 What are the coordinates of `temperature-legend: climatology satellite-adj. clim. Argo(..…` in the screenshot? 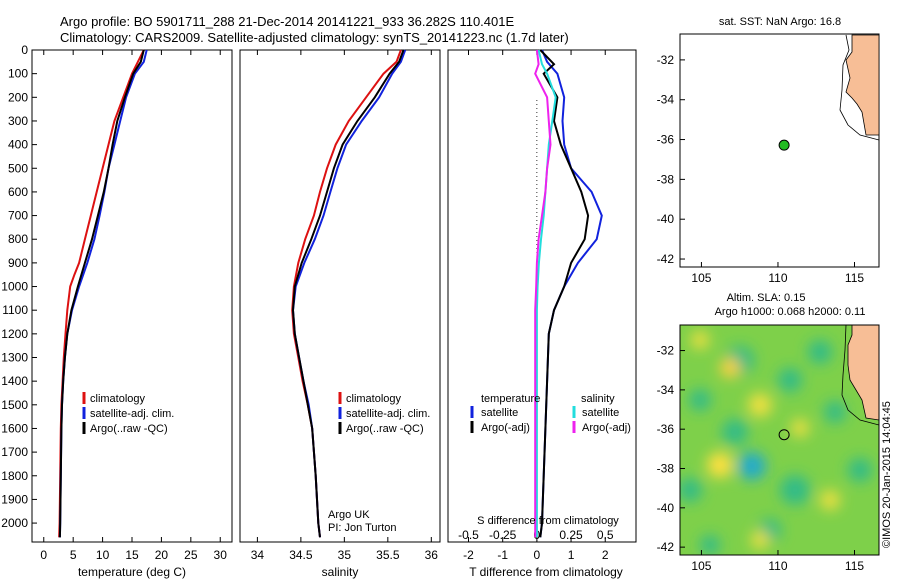 It's located at (128, 413).